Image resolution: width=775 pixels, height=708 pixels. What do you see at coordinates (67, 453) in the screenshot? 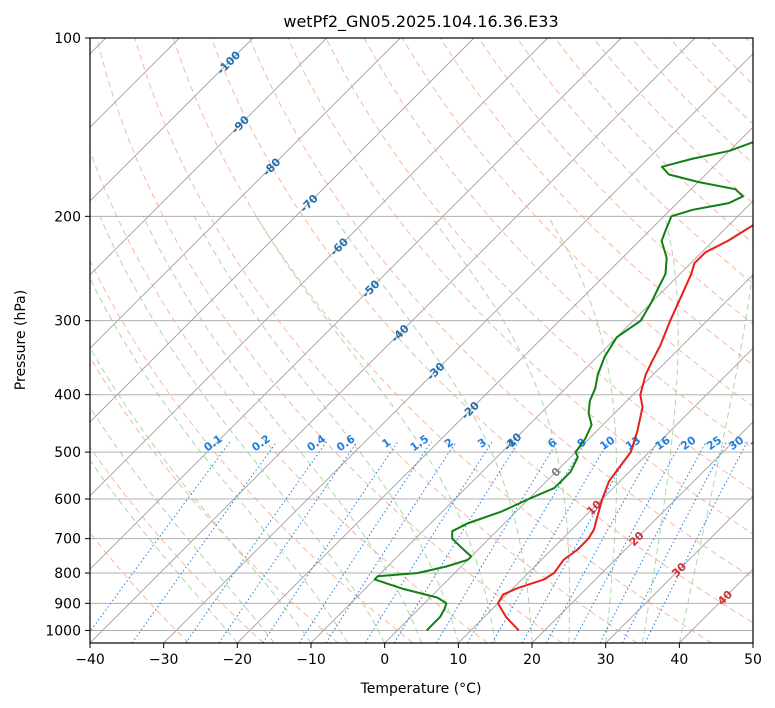
I see `y-tick-label: 500` at bounding box center [67, 453].